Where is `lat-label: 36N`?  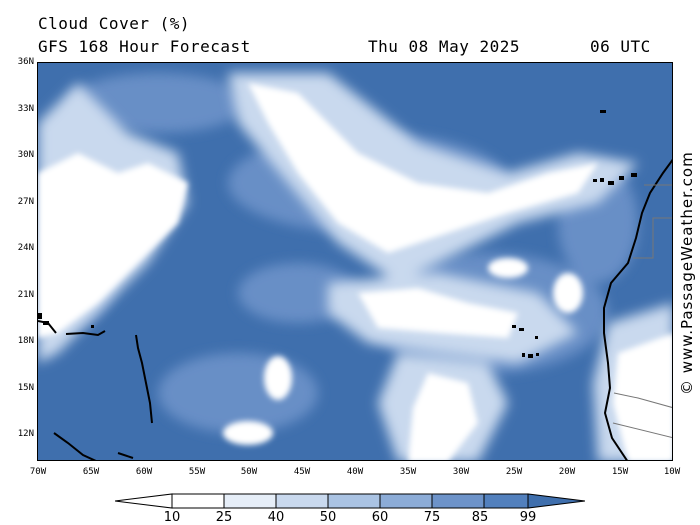 lat-label: 36N is located at coordinates (25, 62).